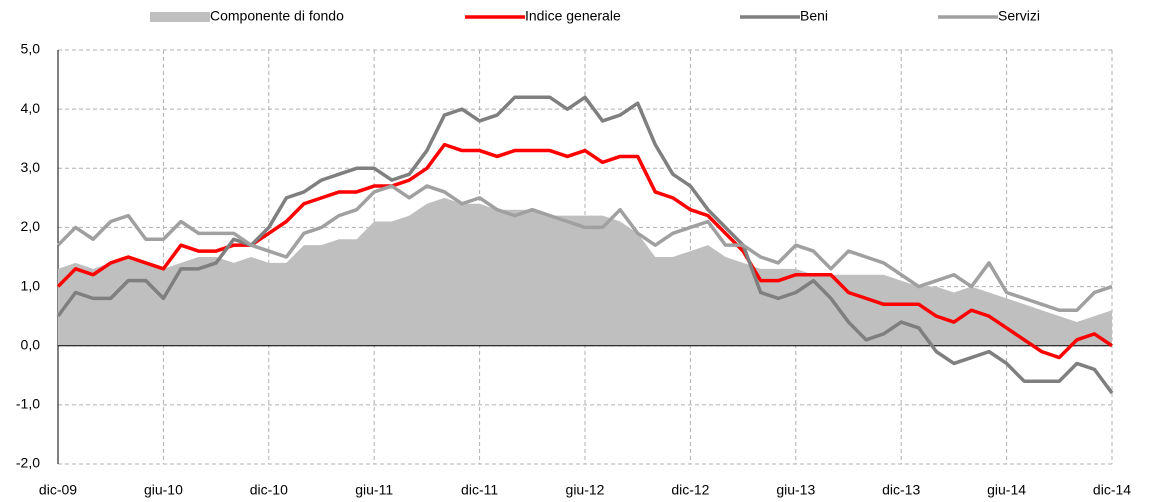 The width and height of the screenshot is (1152, 502). What do you see at coordinates (374, 490) in the screenshot?
I see `x-tick-label: giu-11` at bounding box center [374, 490].